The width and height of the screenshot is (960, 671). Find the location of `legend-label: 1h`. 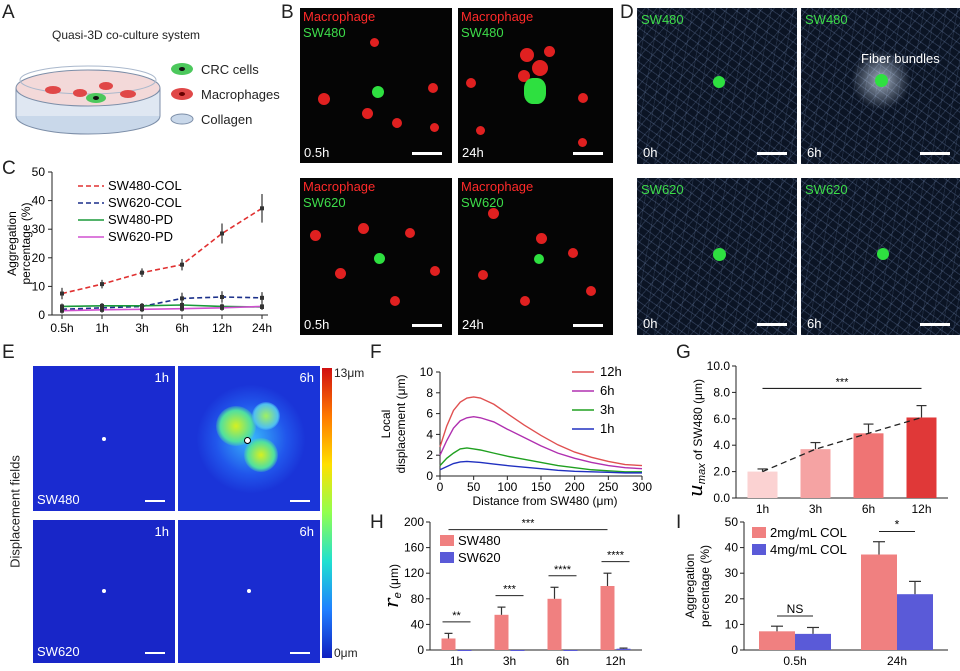

legend-label: 1h is located at coordinates (607, 428).